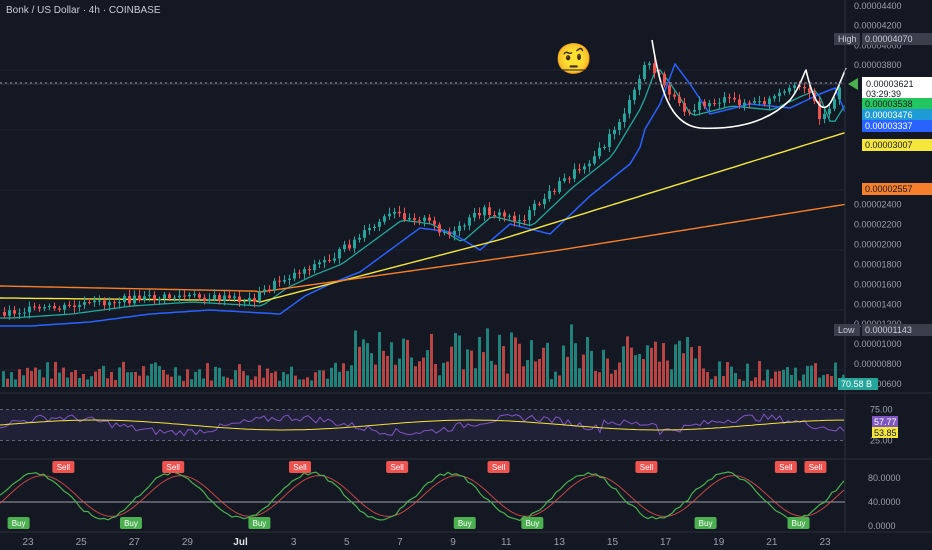  What do you see at coordinates (188, 542) in the screenshot?
I see `time-tick-label: 29` at bounding box center [188, 542].